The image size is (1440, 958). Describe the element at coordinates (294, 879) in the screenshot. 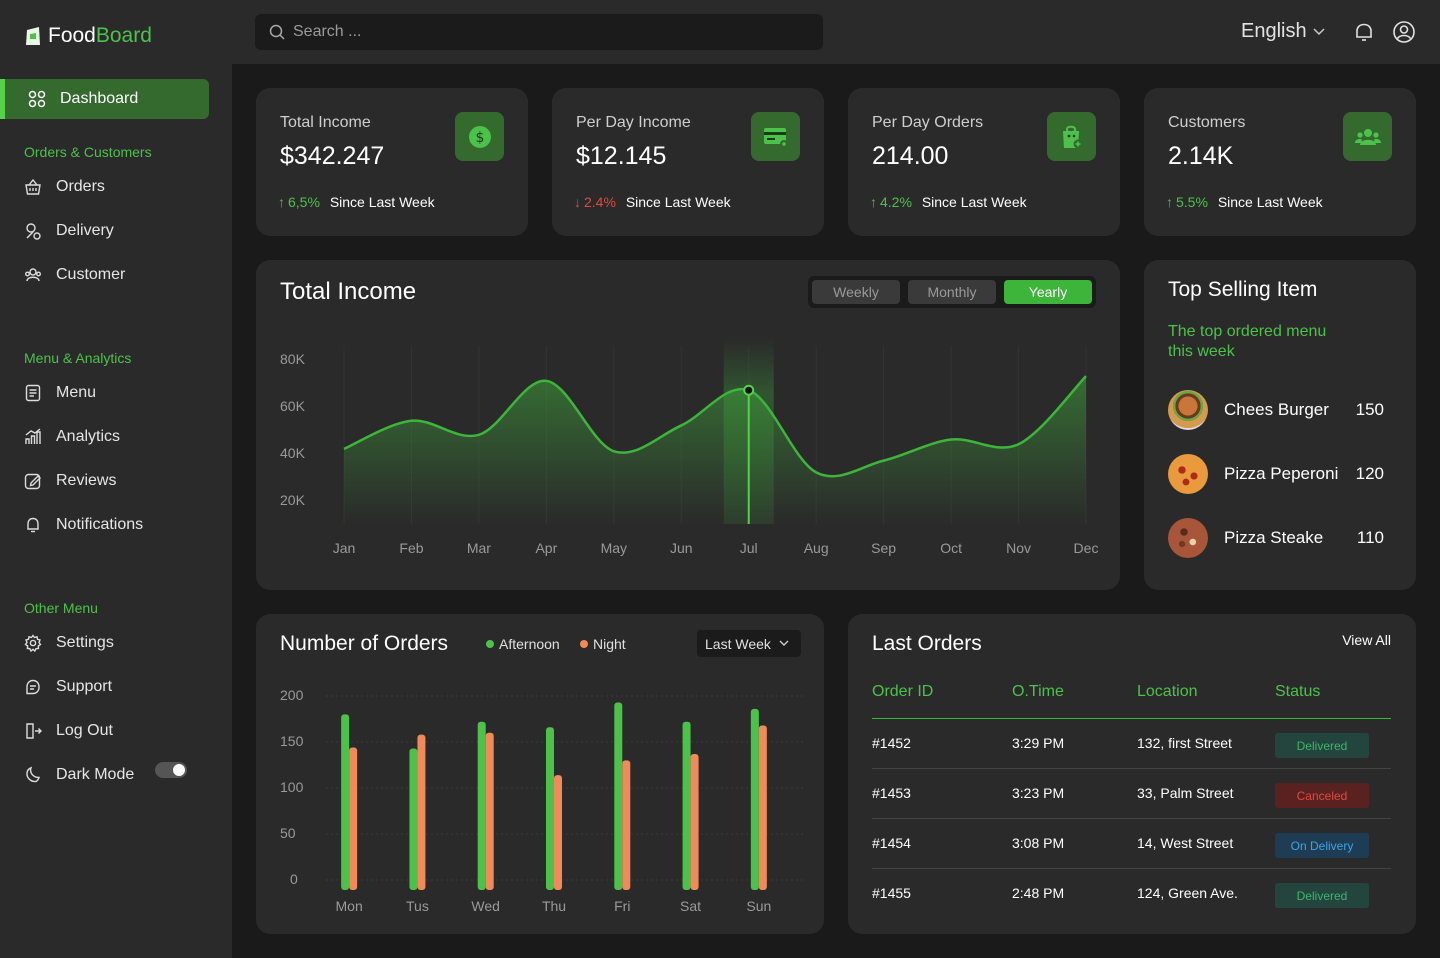

I see `y-tick-label: 0` at that location.